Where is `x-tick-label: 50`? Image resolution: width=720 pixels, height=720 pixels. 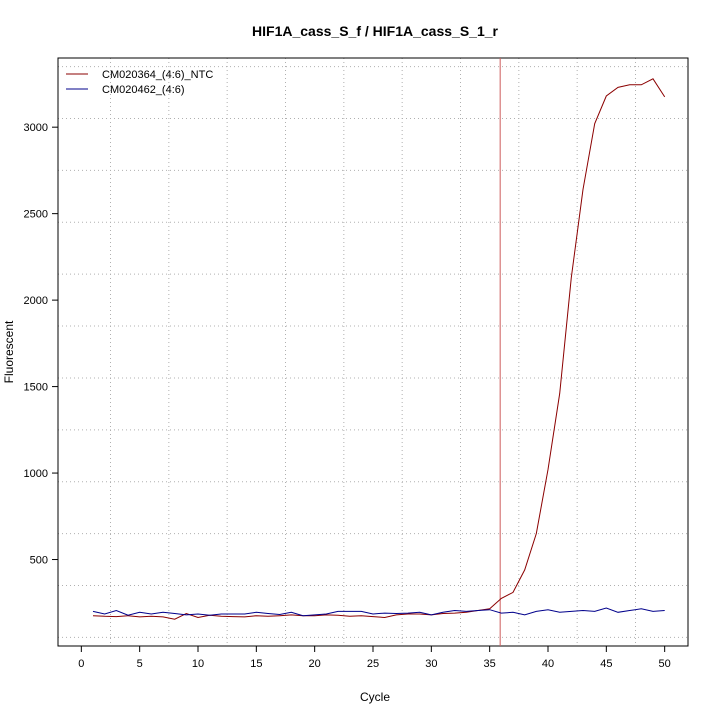 x-tick-label: 50 is located at coordinates (665, 664).